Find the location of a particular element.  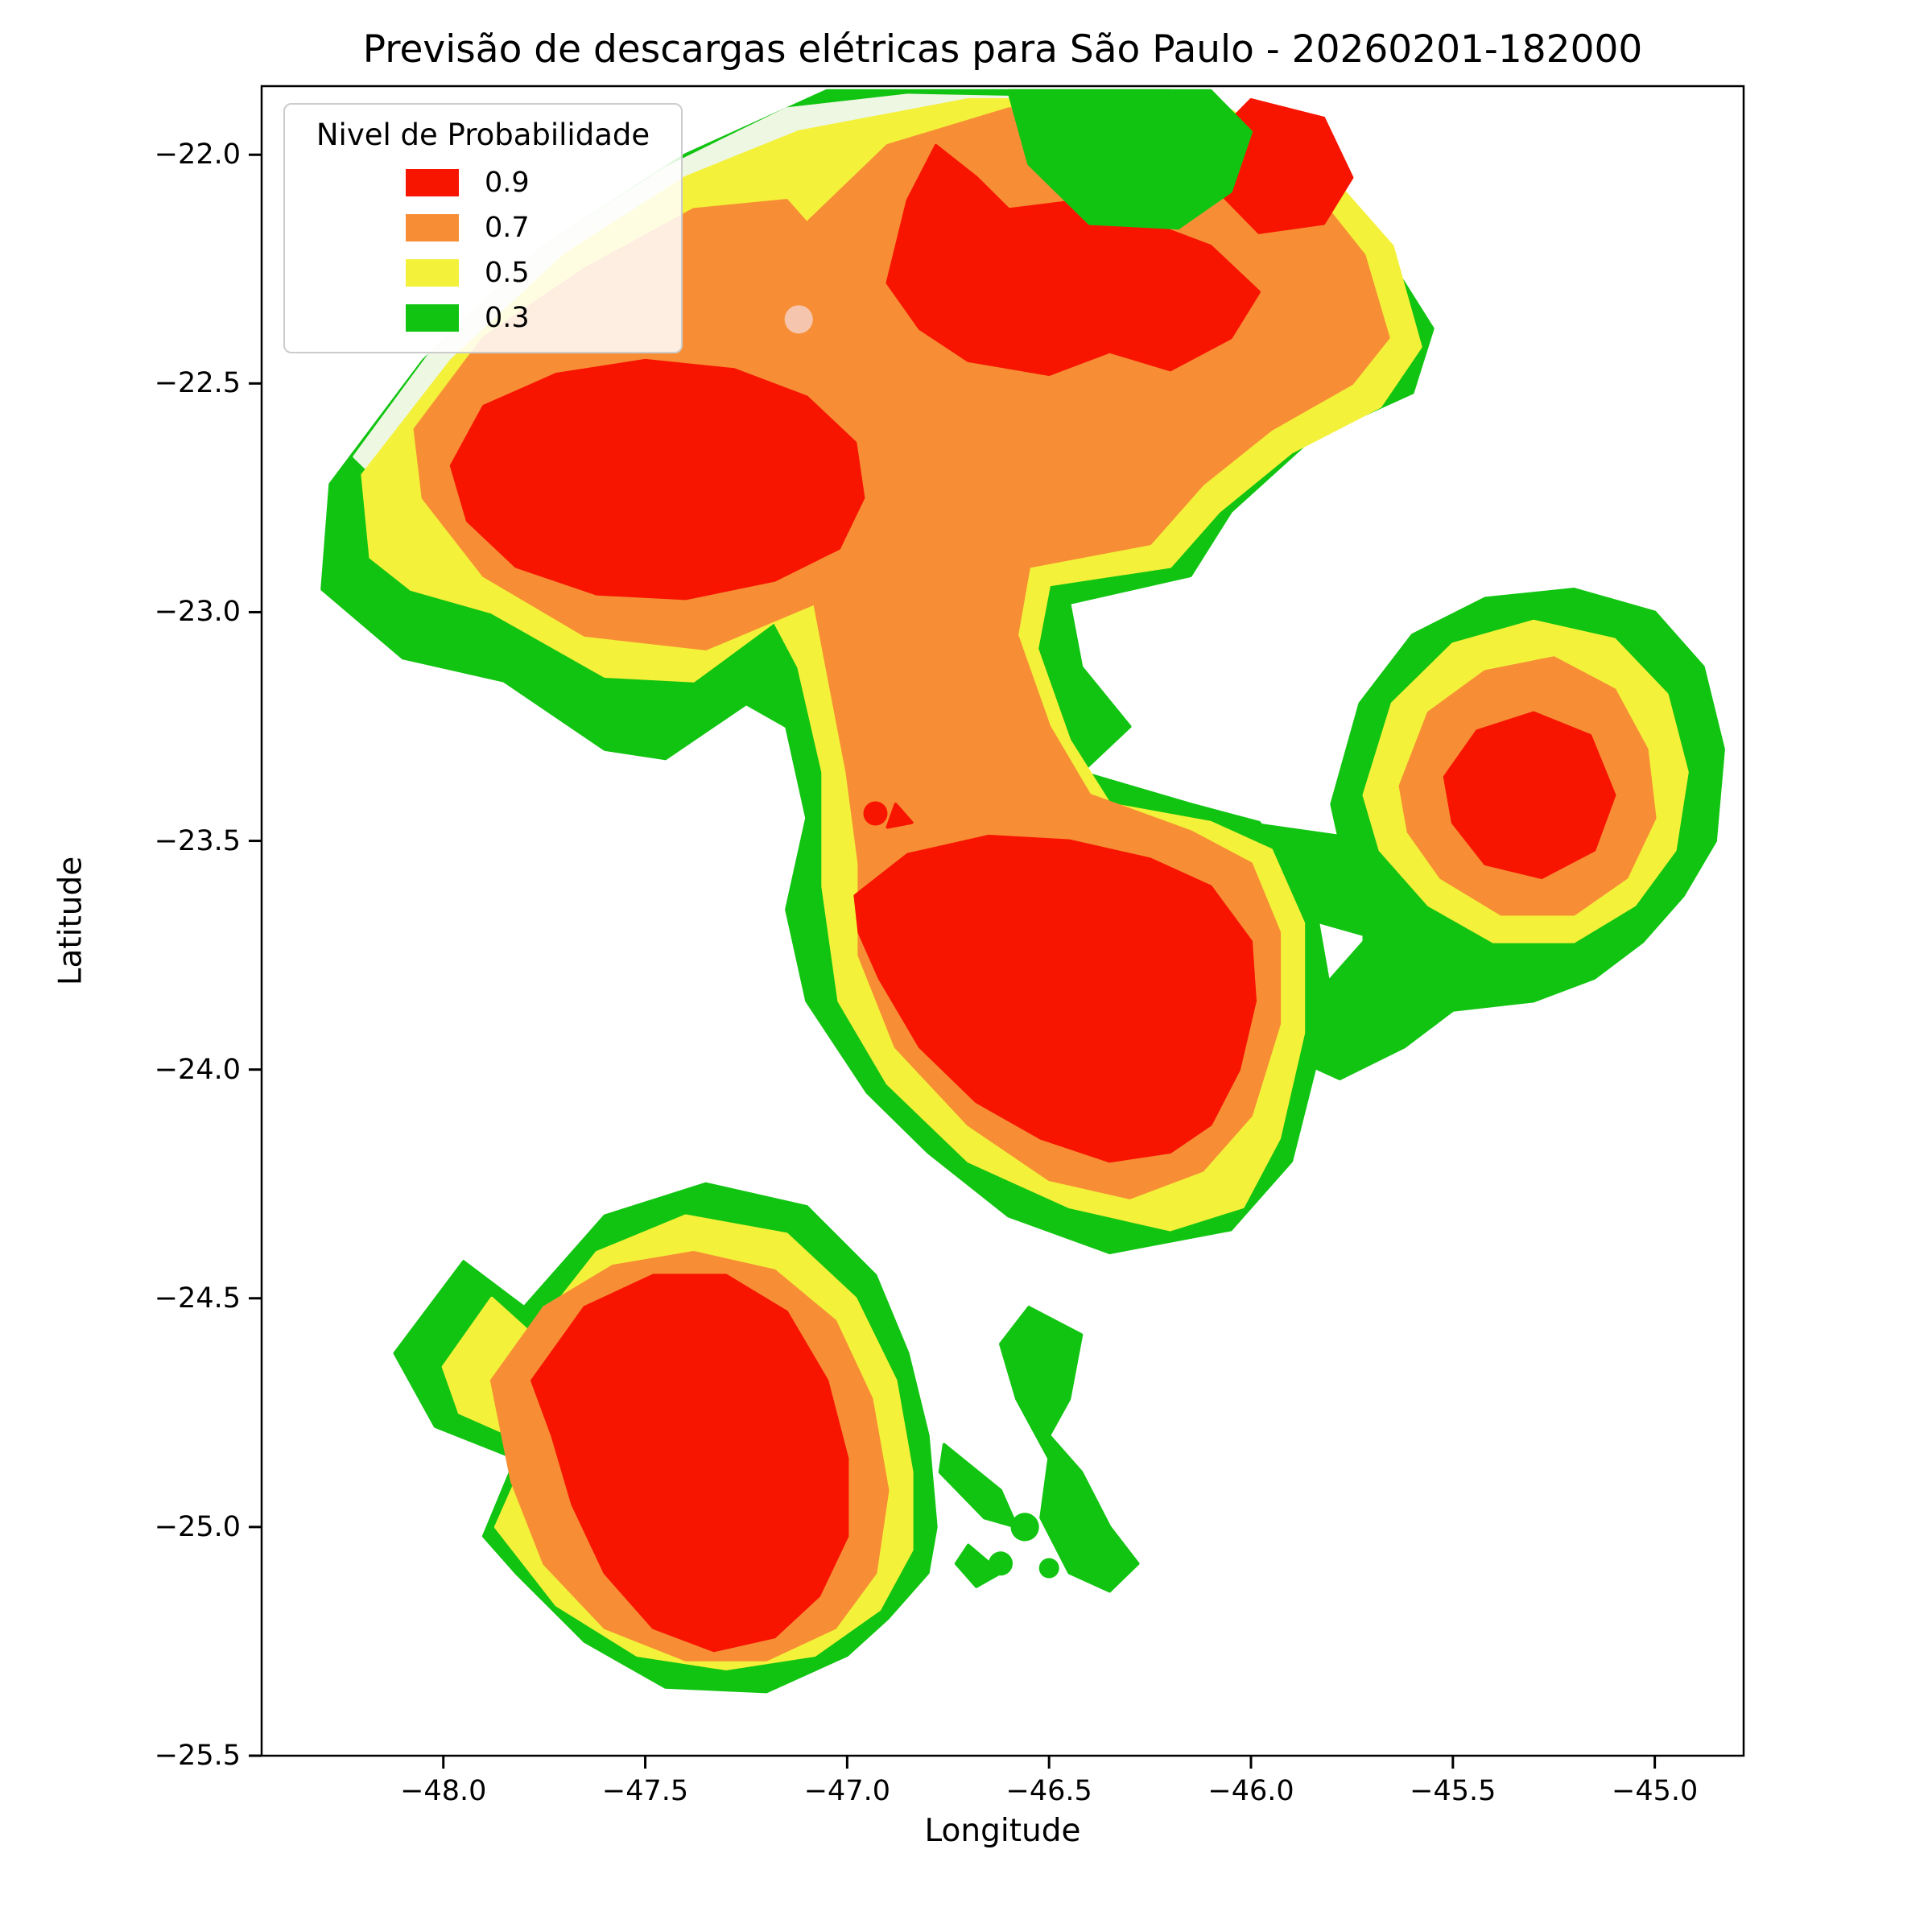

legend-rows: 0.9 0.7 0.5 0.3 is located at coordinates (483, 250).